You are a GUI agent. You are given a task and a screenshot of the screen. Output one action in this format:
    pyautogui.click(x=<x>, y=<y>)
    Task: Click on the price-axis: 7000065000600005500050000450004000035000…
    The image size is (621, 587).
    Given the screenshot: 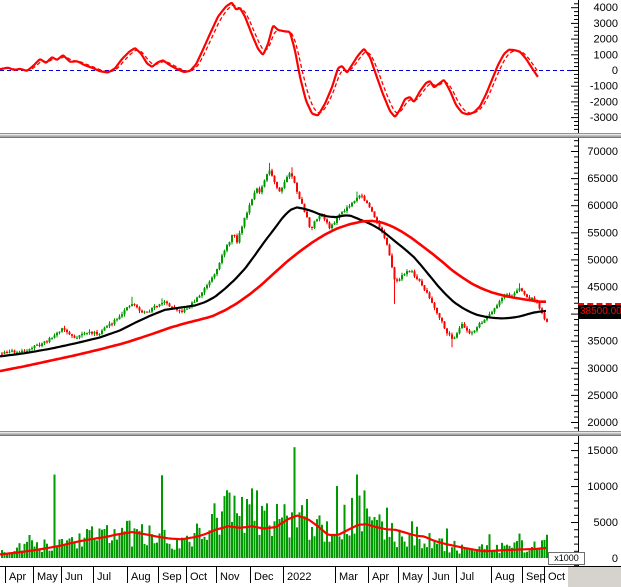 What is the action you would take?
    pyautogui.click(x=594, y=284)
    